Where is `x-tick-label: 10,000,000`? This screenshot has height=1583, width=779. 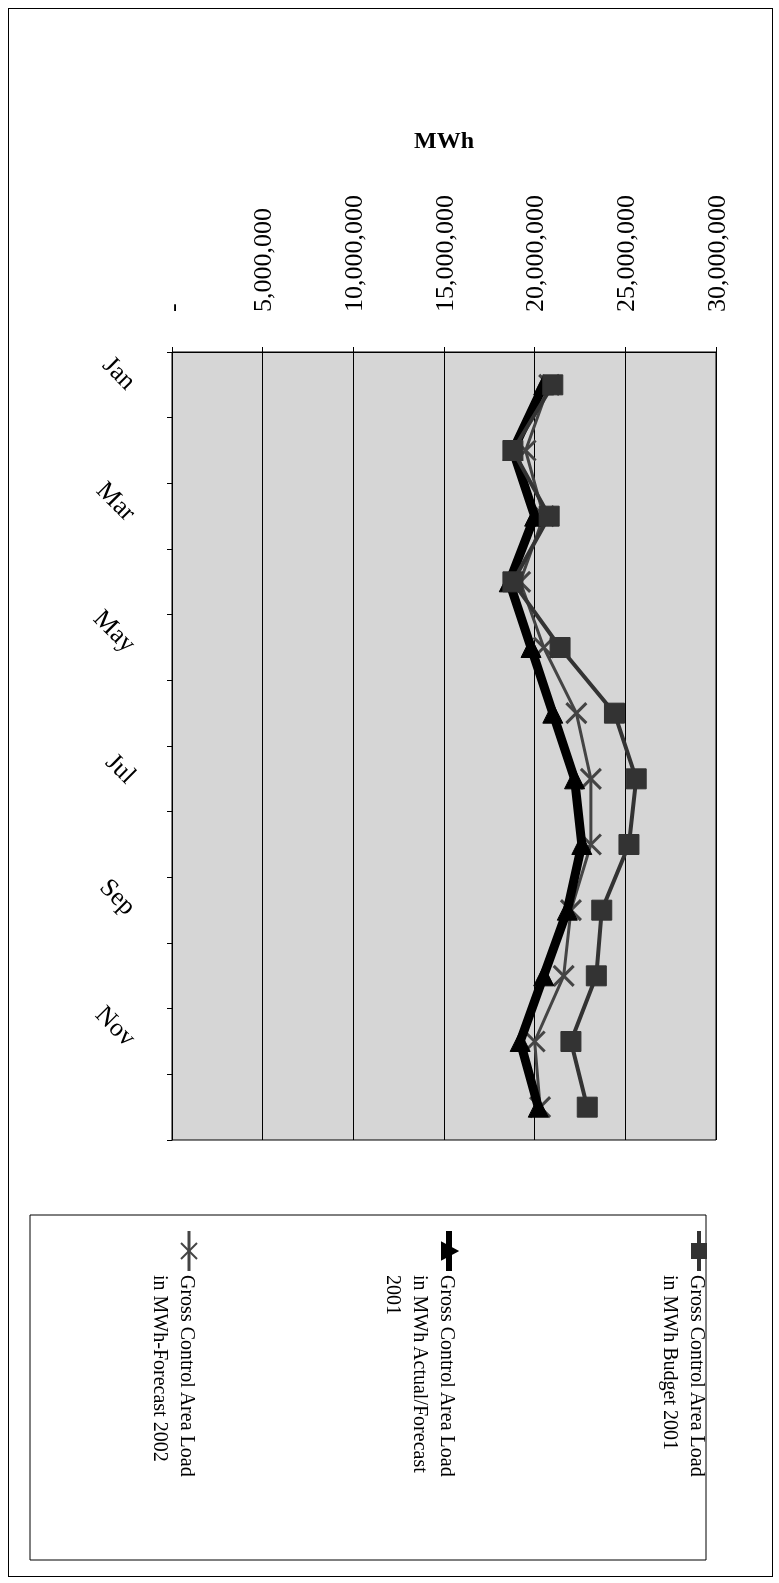 x-tick-label: 10,000,000 is located at coordinates (353, 253).